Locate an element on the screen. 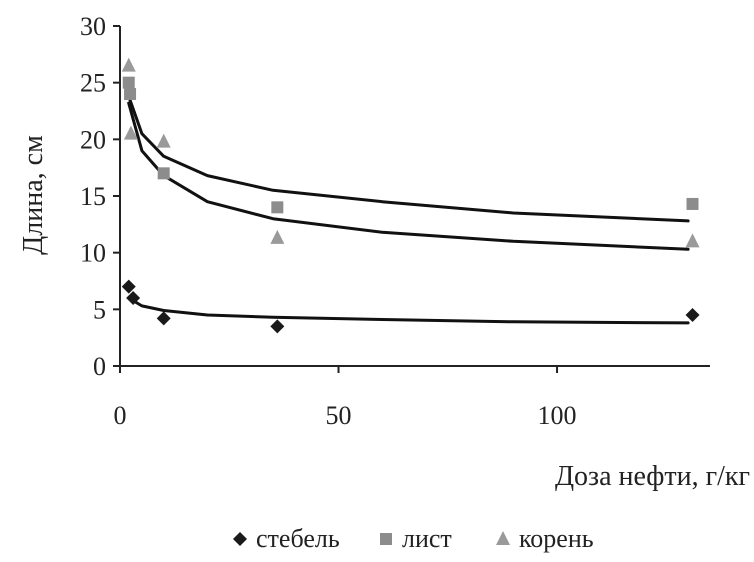 The width and height of the screenshot is (754, 562). legend-marker-diamond is located at coordinates (240, 539).